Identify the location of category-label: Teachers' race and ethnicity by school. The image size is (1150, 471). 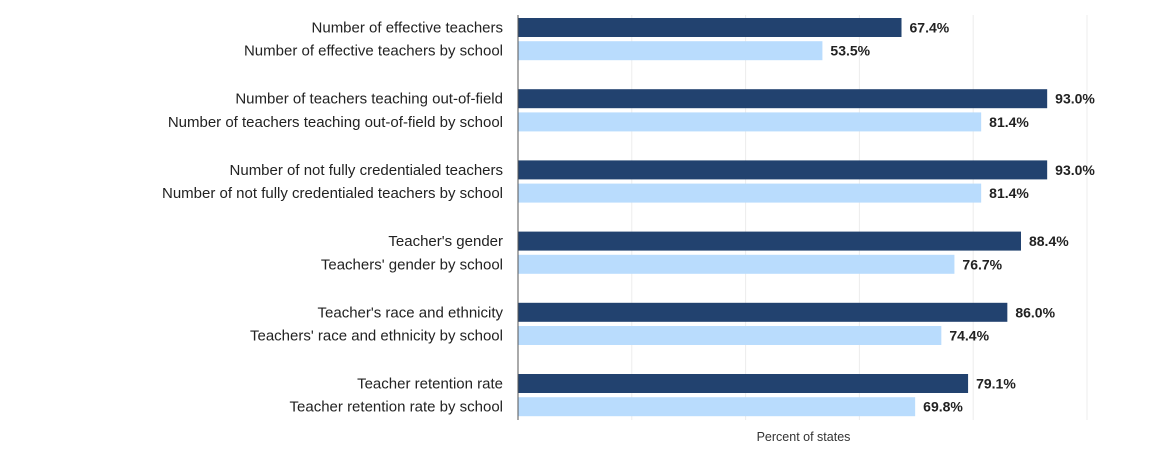
(376, 336).